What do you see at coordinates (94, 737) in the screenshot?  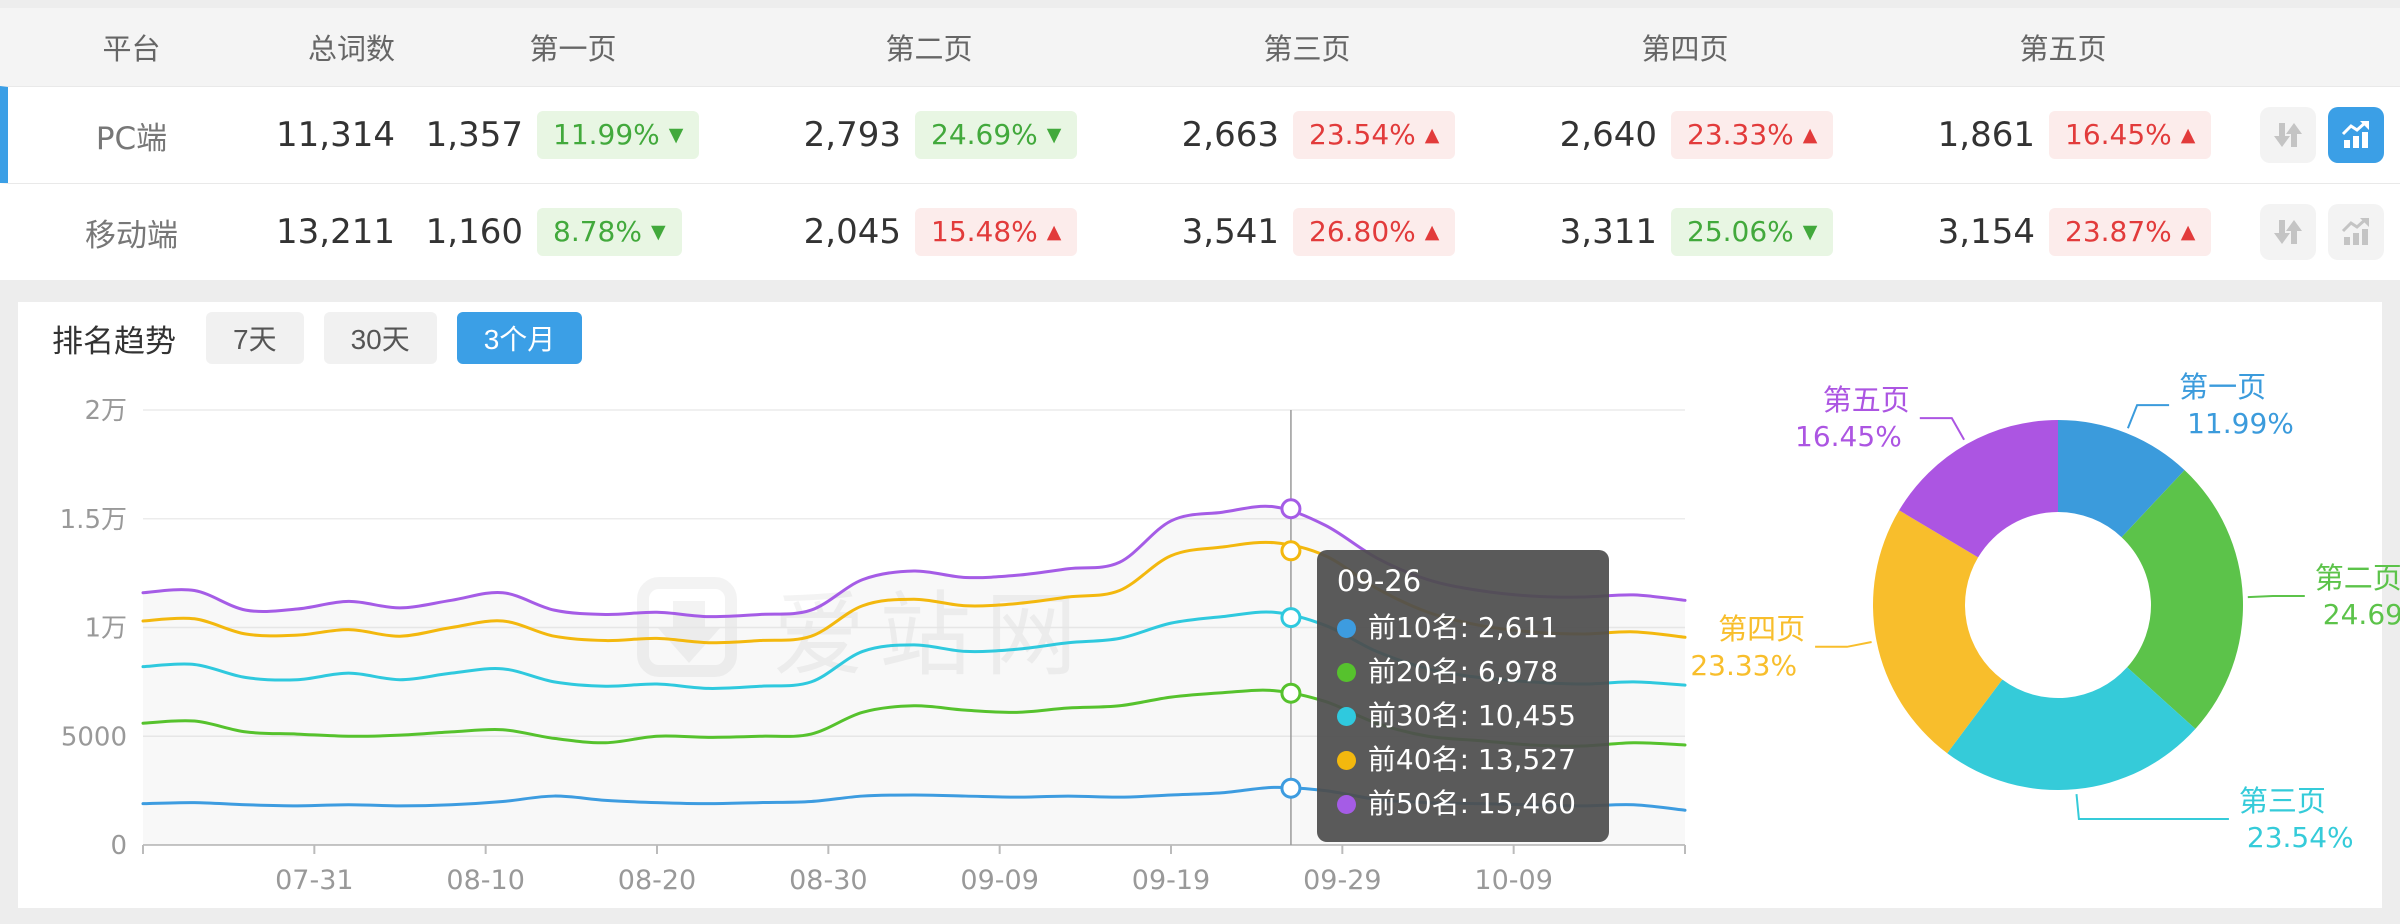 I see `y-axis-label: 5000` at bounding box center [94, 737].